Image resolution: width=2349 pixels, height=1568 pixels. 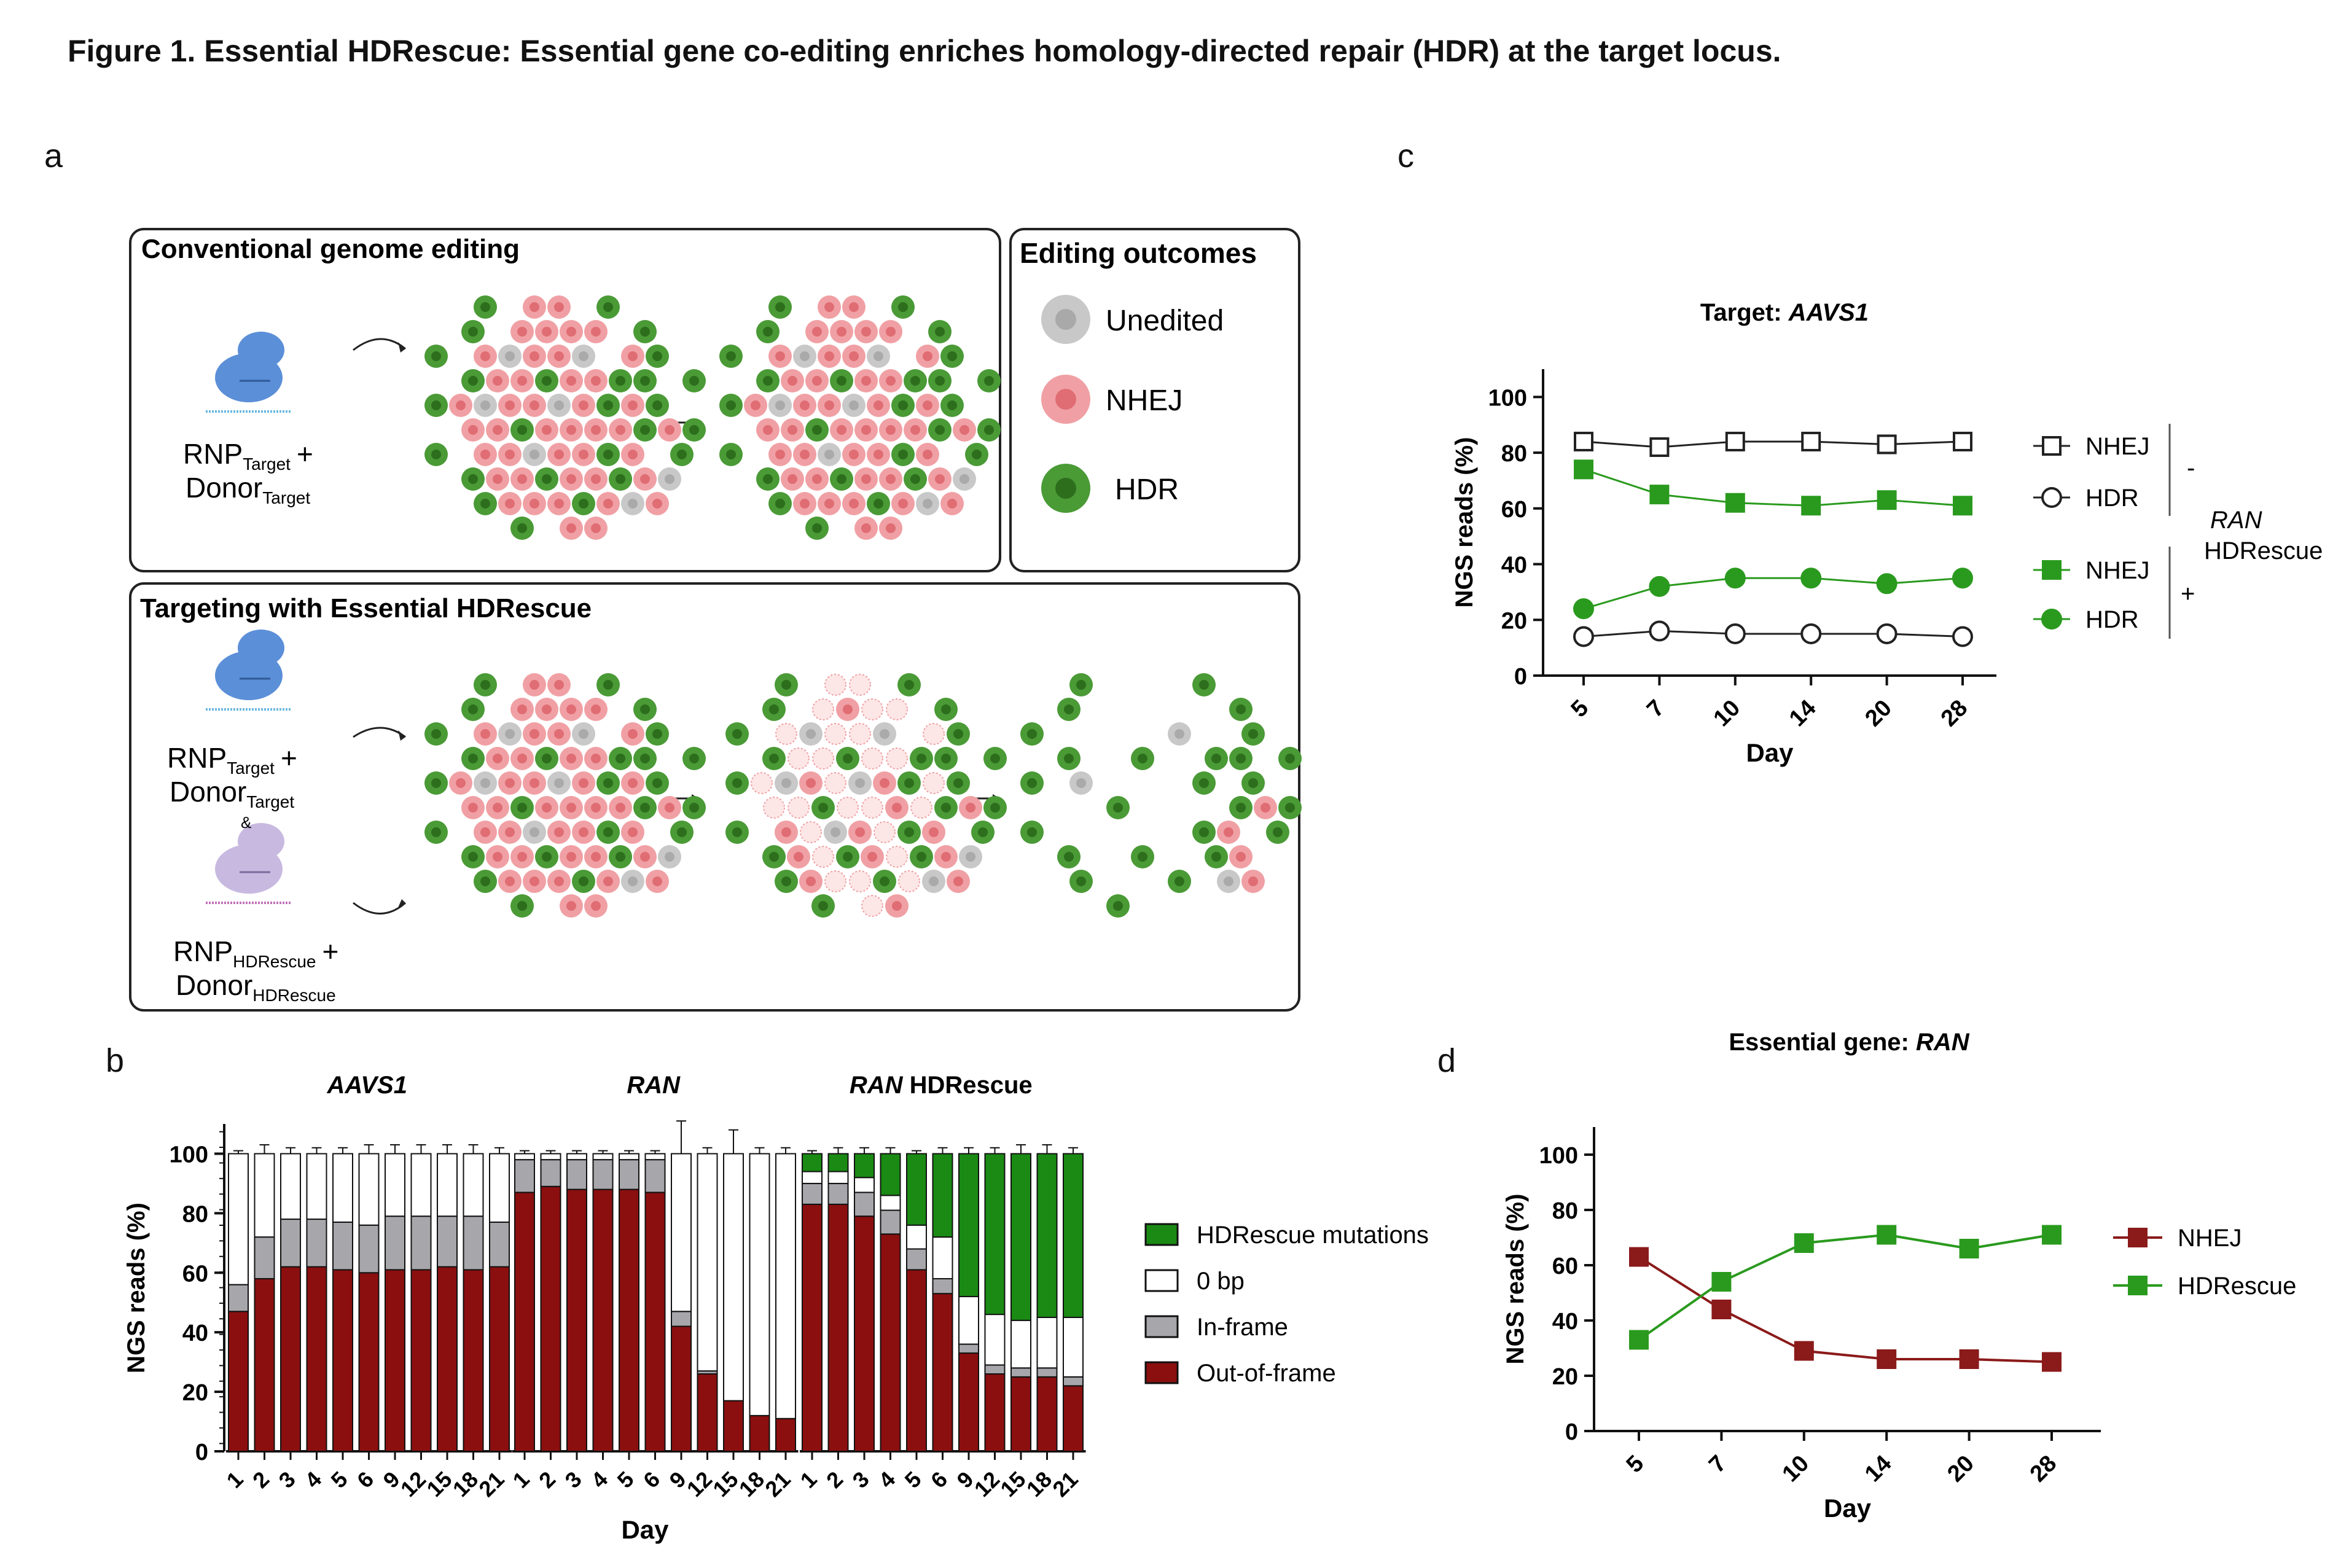 What do you see at coordinates (1161, 1234) in the screenshot?
I see `legend-swatch` at bounding box center [1161, 1234].